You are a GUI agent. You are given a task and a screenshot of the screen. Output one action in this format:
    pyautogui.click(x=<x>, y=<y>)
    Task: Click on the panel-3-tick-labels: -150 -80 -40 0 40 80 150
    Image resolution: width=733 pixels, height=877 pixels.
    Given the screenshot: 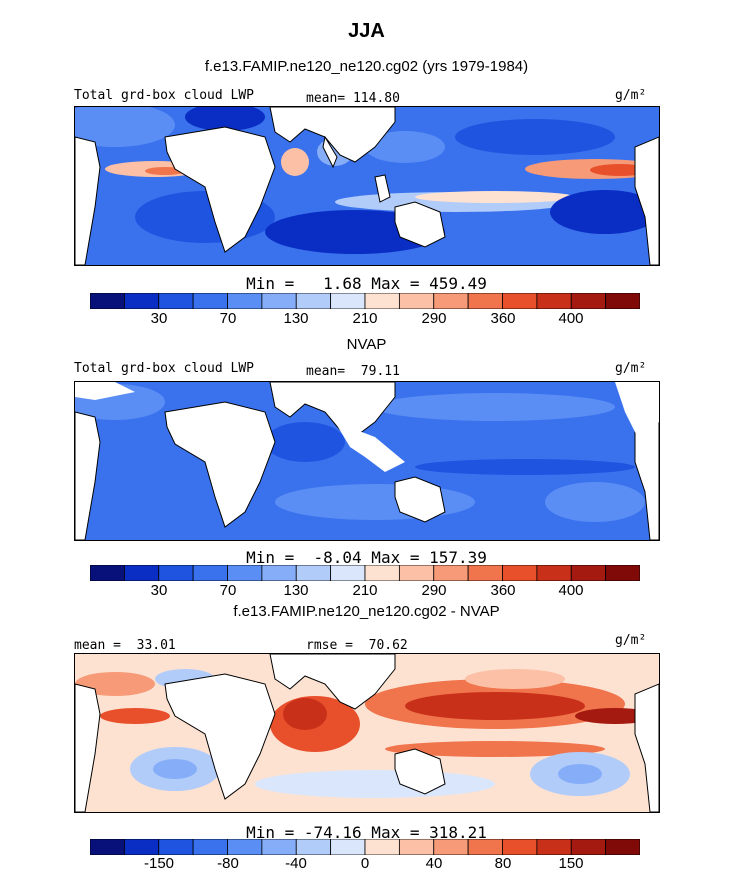 What is the action you would take?
    pyautogui.click(x=366, y=865)
    